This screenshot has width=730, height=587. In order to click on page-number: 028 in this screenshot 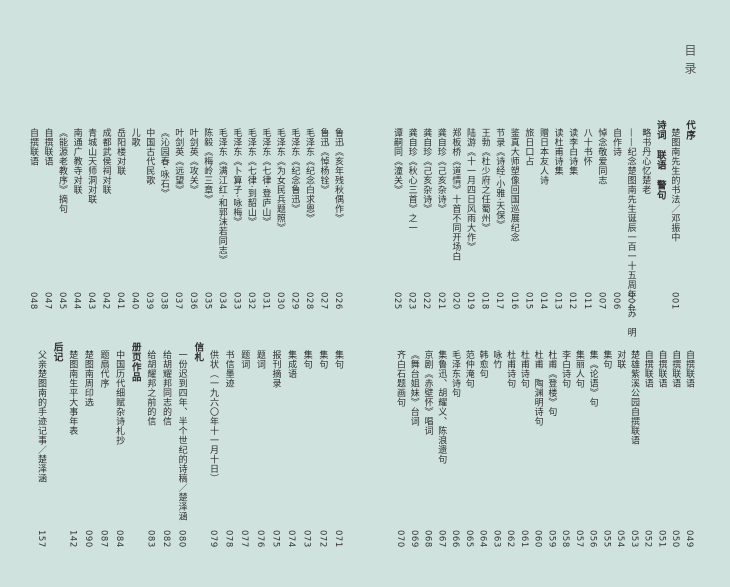, I will do `click(308, 301)`.